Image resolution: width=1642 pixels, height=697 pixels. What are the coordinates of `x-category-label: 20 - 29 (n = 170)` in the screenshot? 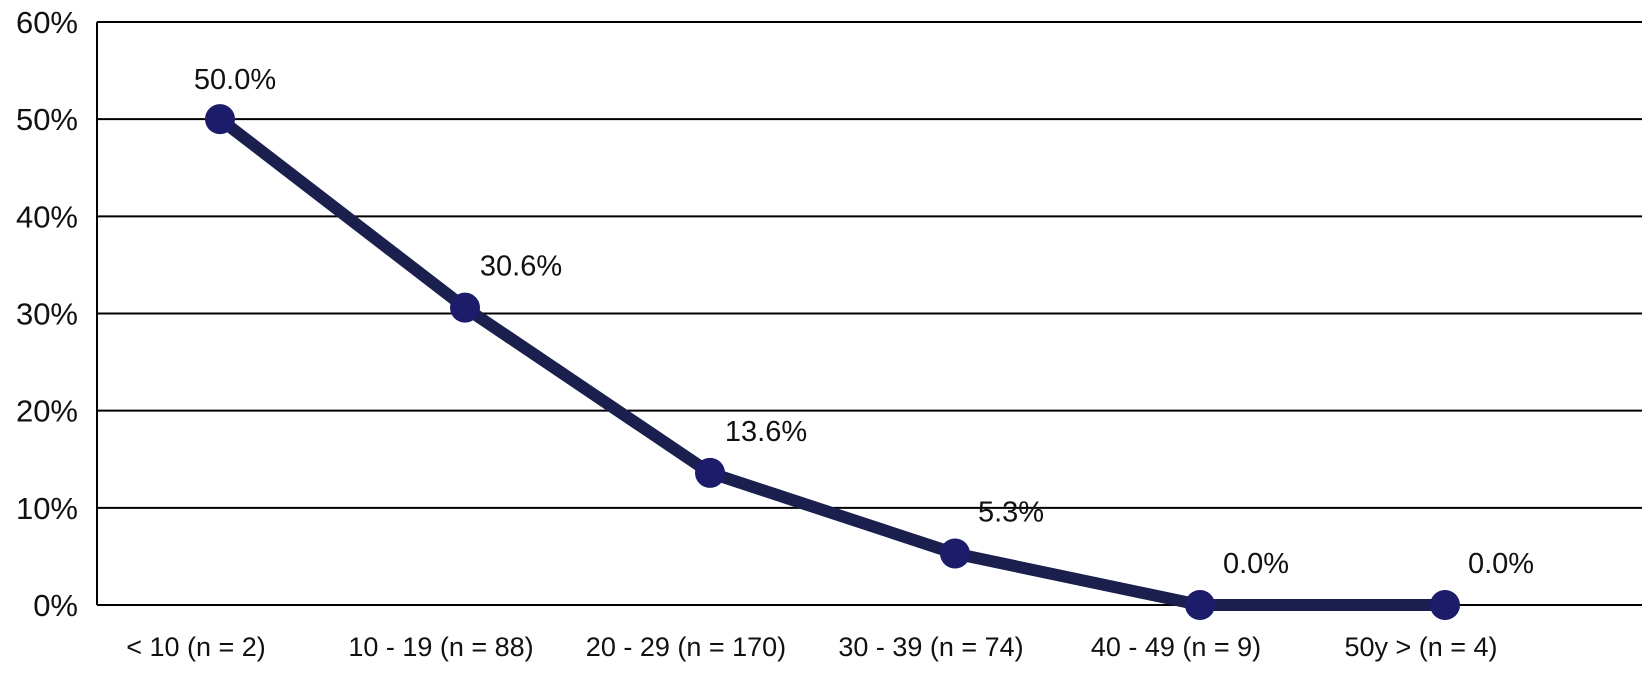 It's located at (686, 647).